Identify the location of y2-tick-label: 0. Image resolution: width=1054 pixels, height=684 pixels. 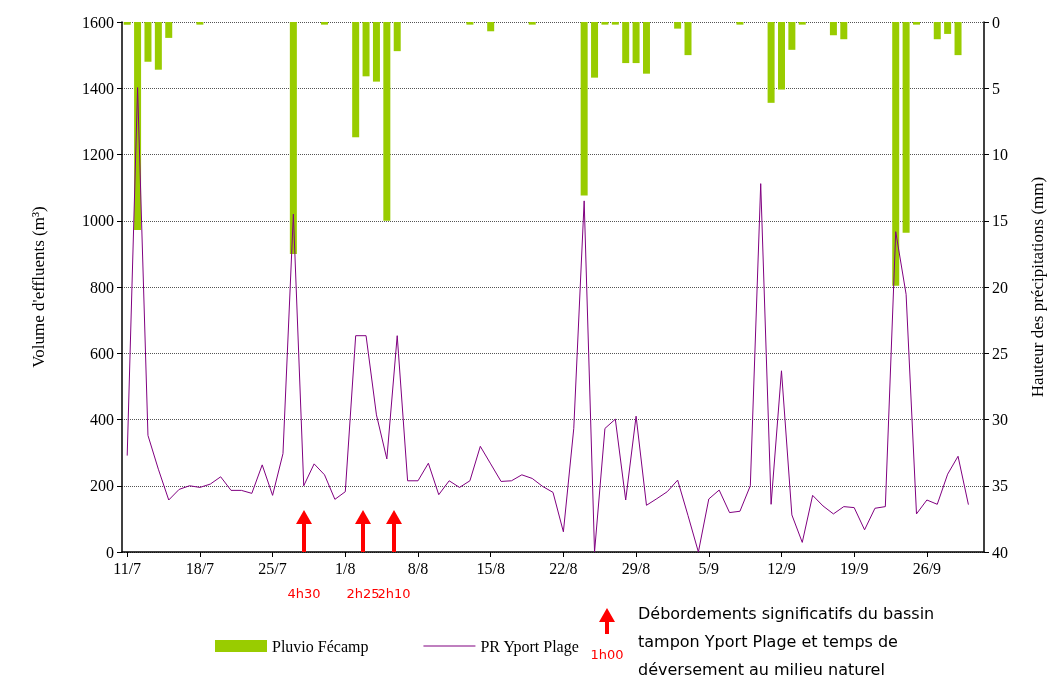
(996, 22).